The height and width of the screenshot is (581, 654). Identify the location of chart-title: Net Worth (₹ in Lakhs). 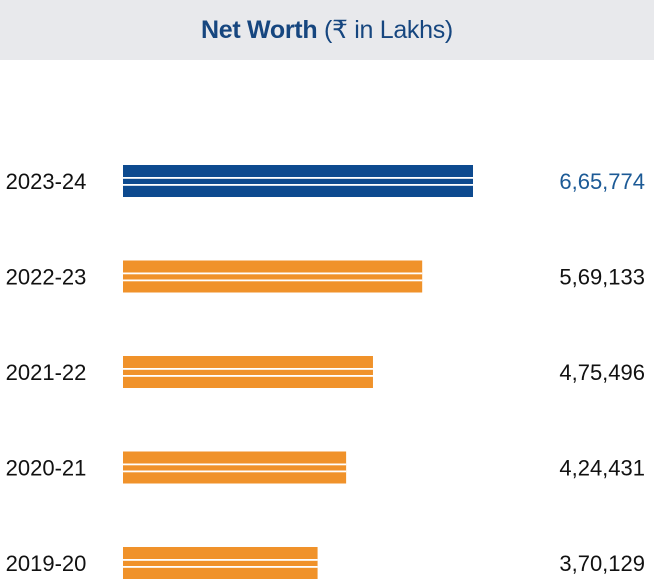
(327, 30).